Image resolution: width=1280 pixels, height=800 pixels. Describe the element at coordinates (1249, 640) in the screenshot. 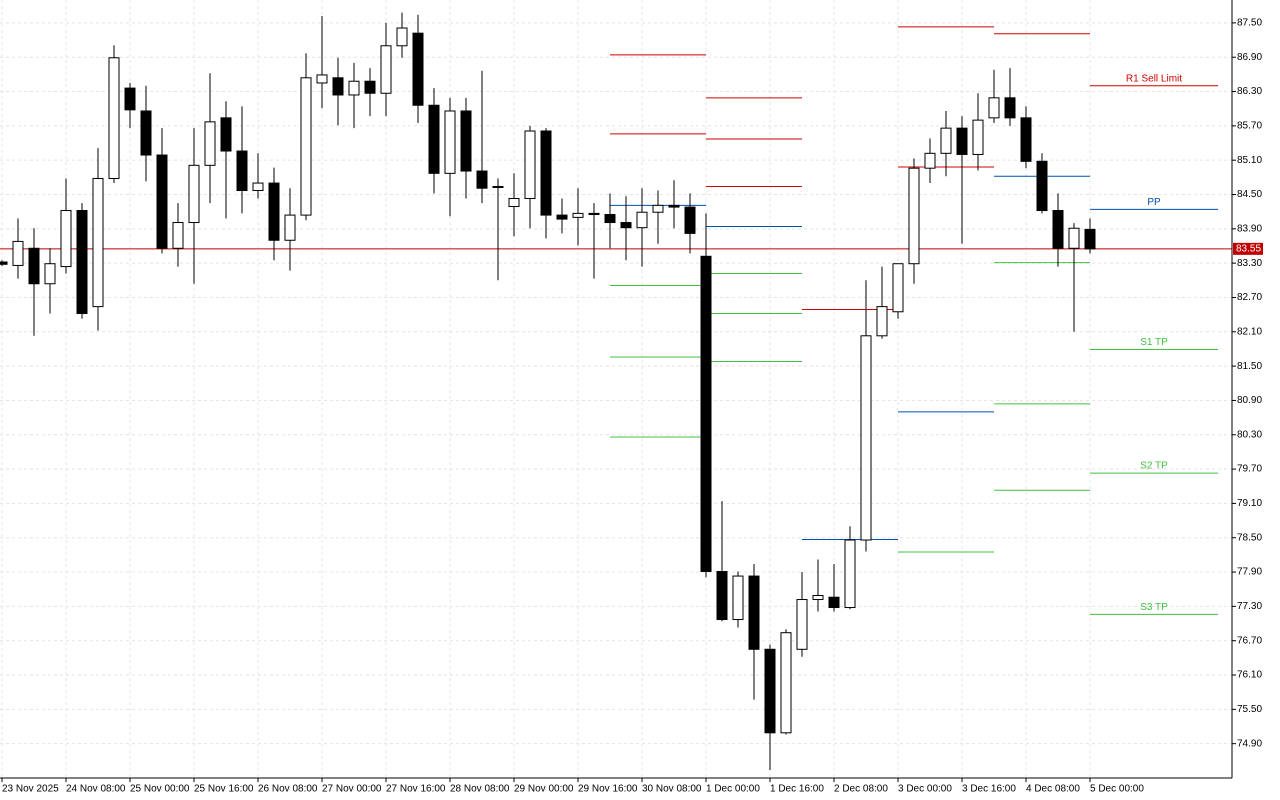

I see `y-tick-label: 76.70` at that location.